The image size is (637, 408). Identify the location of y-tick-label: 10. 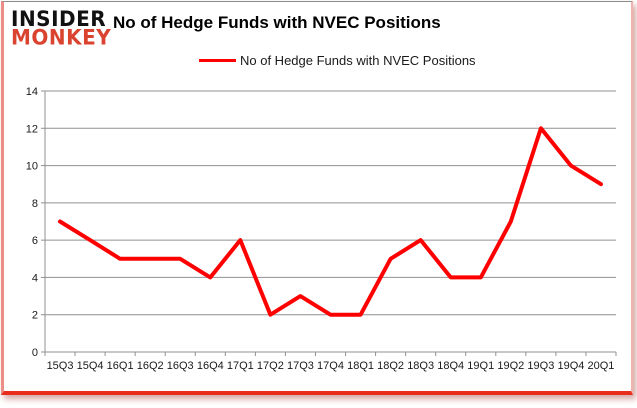
(32, 167).